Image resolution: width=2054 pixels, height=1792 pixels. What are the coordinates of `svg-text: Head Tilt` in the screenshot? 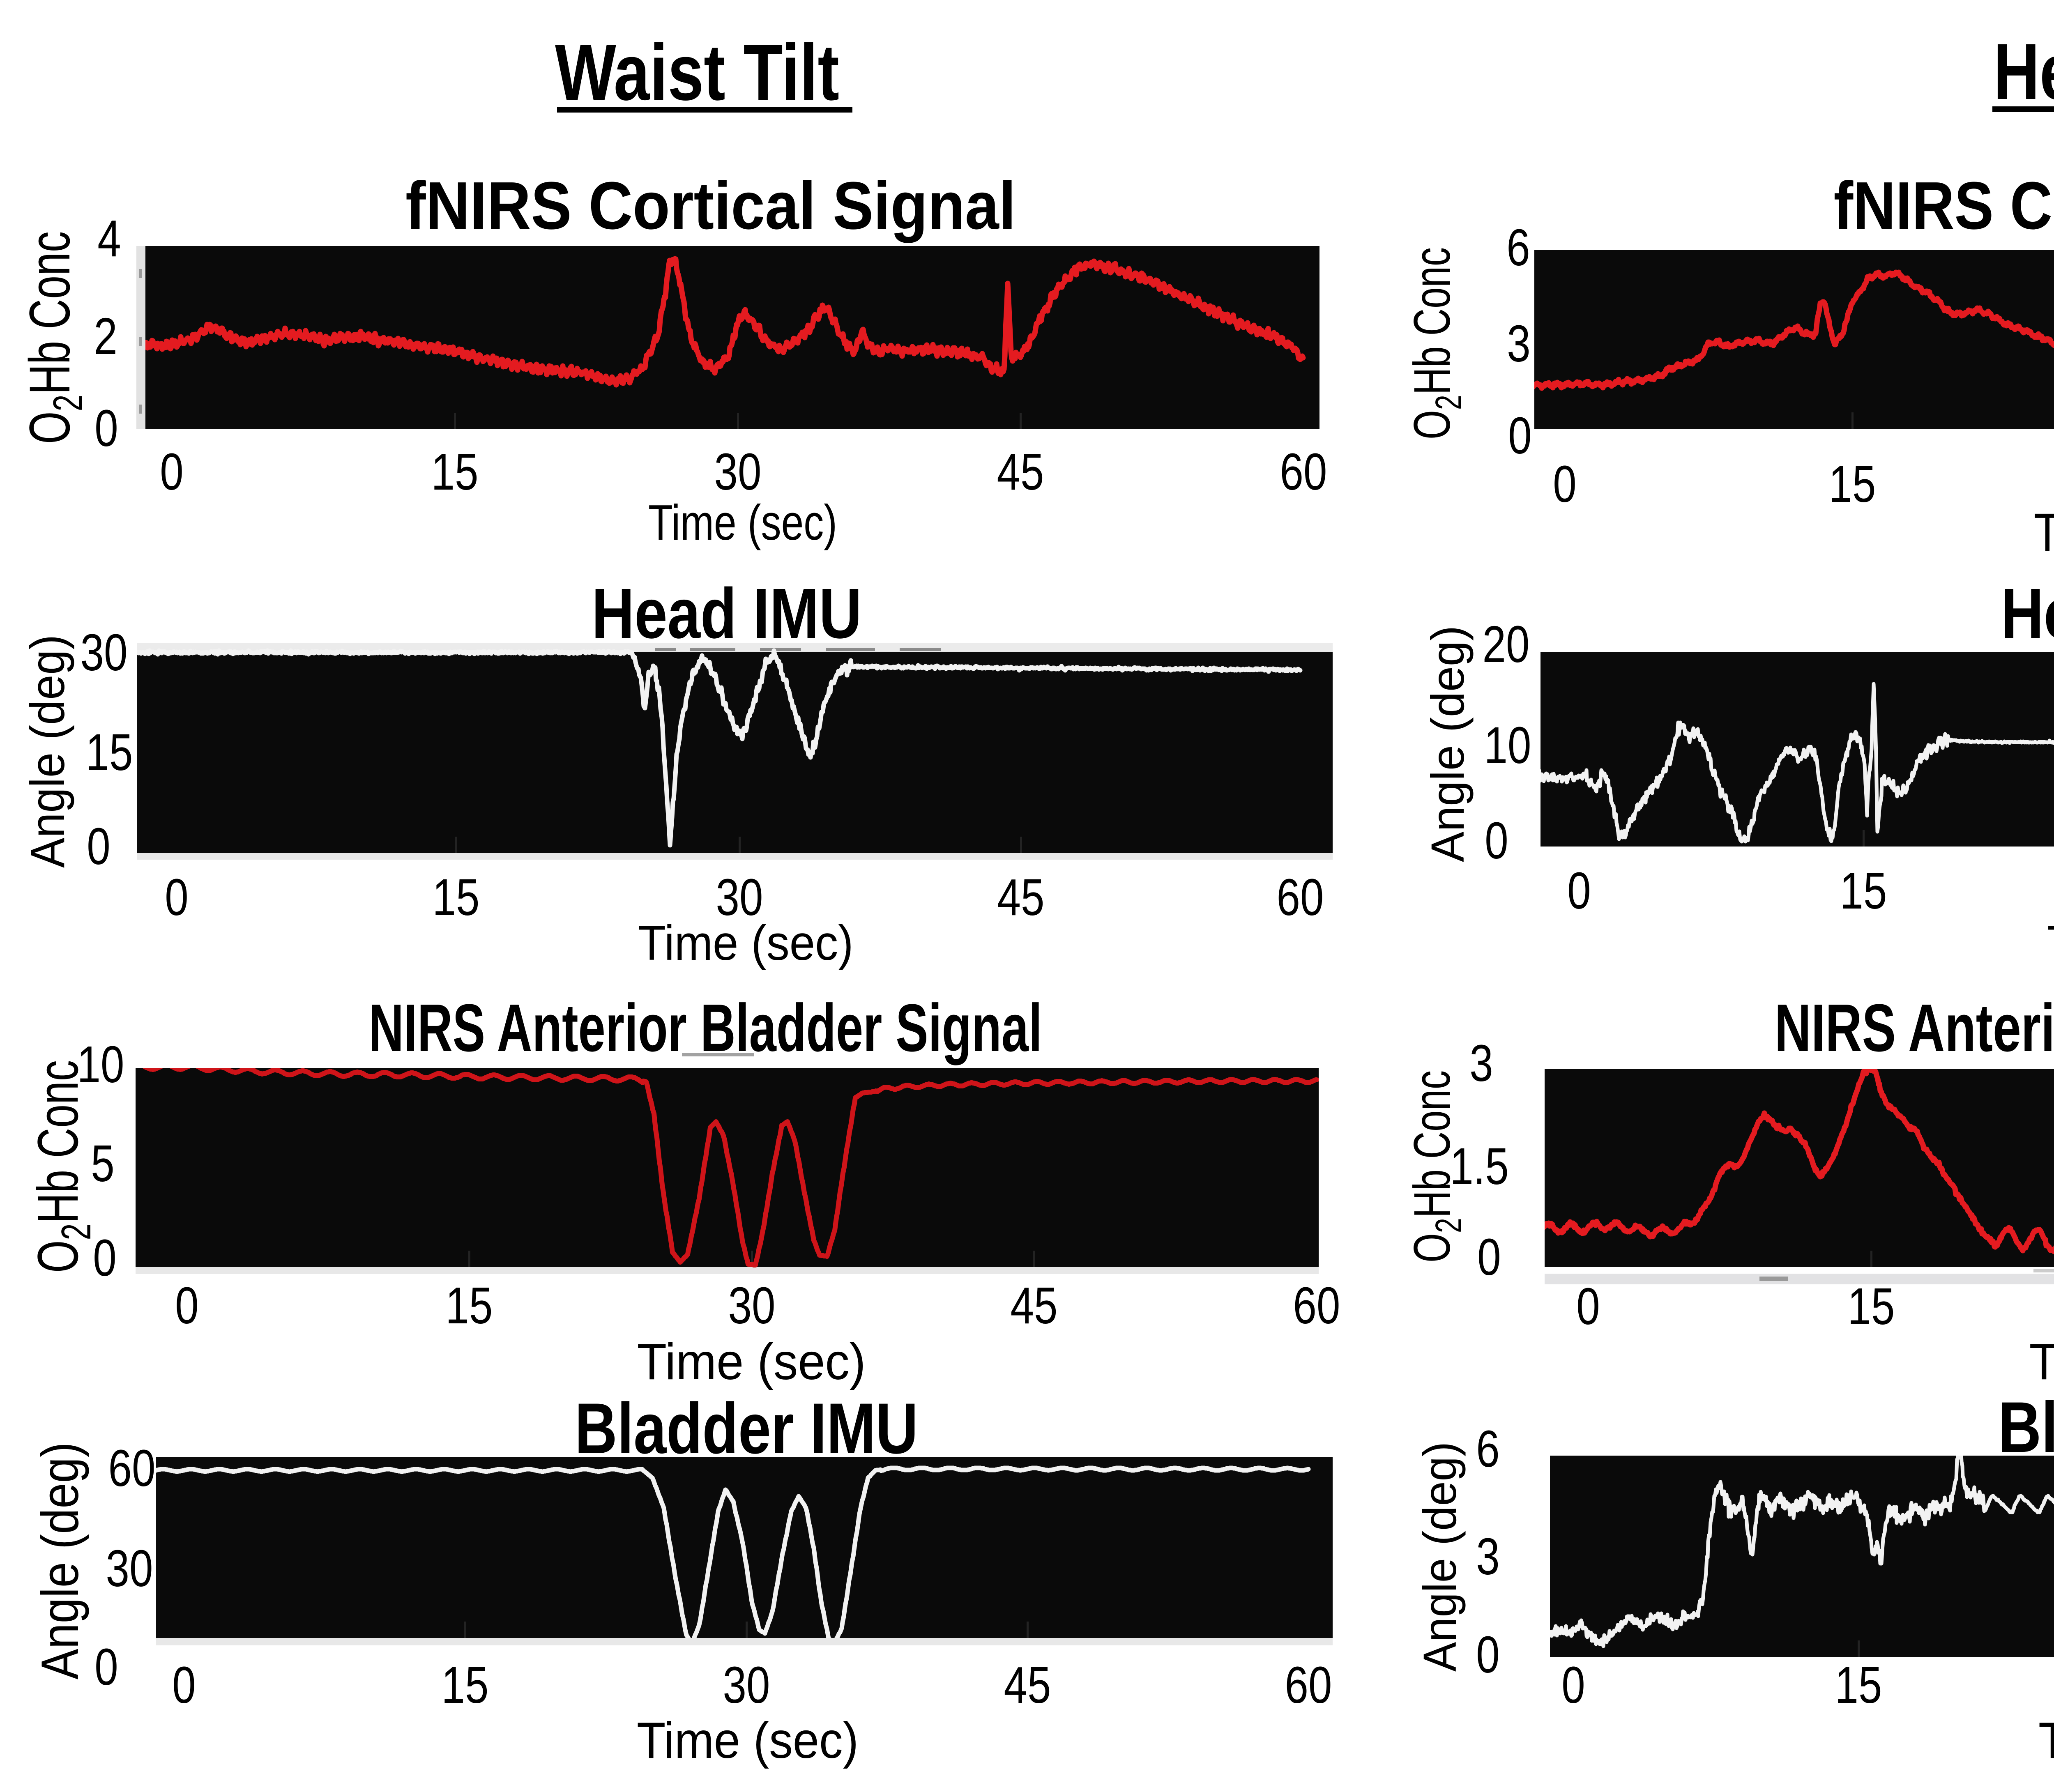 It's located at (2024, 72).